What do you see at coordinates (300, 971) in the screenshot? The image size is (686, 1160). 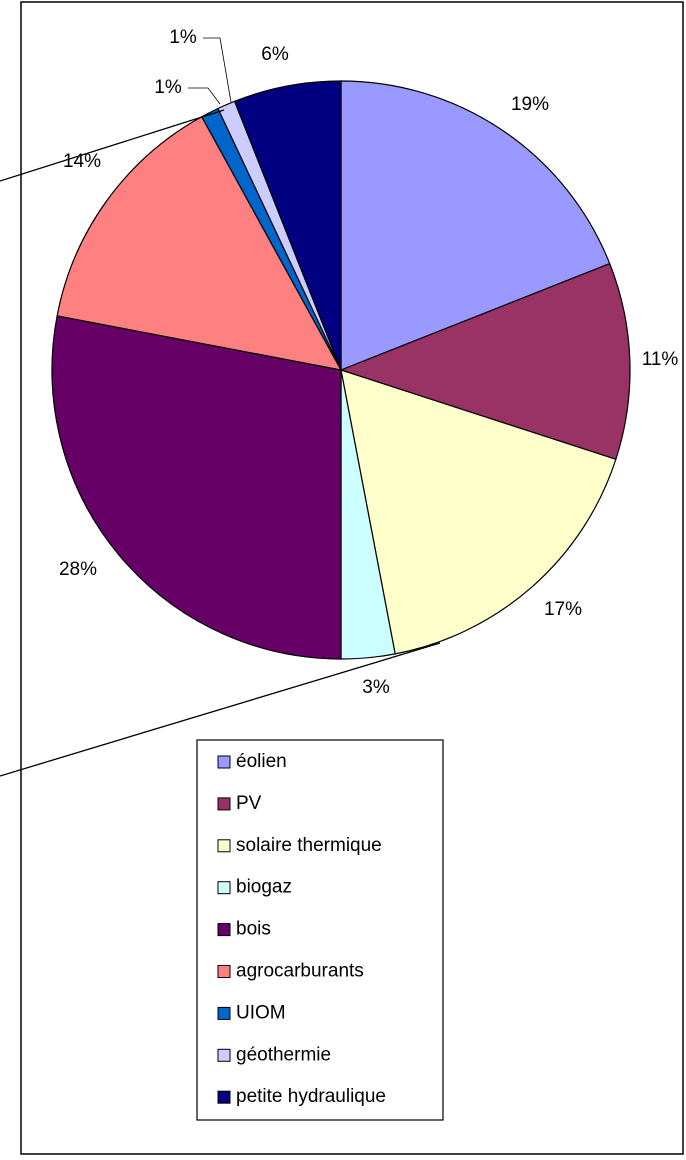 I see `legend-label: agrocarburants` at bounding box center [300, 971].